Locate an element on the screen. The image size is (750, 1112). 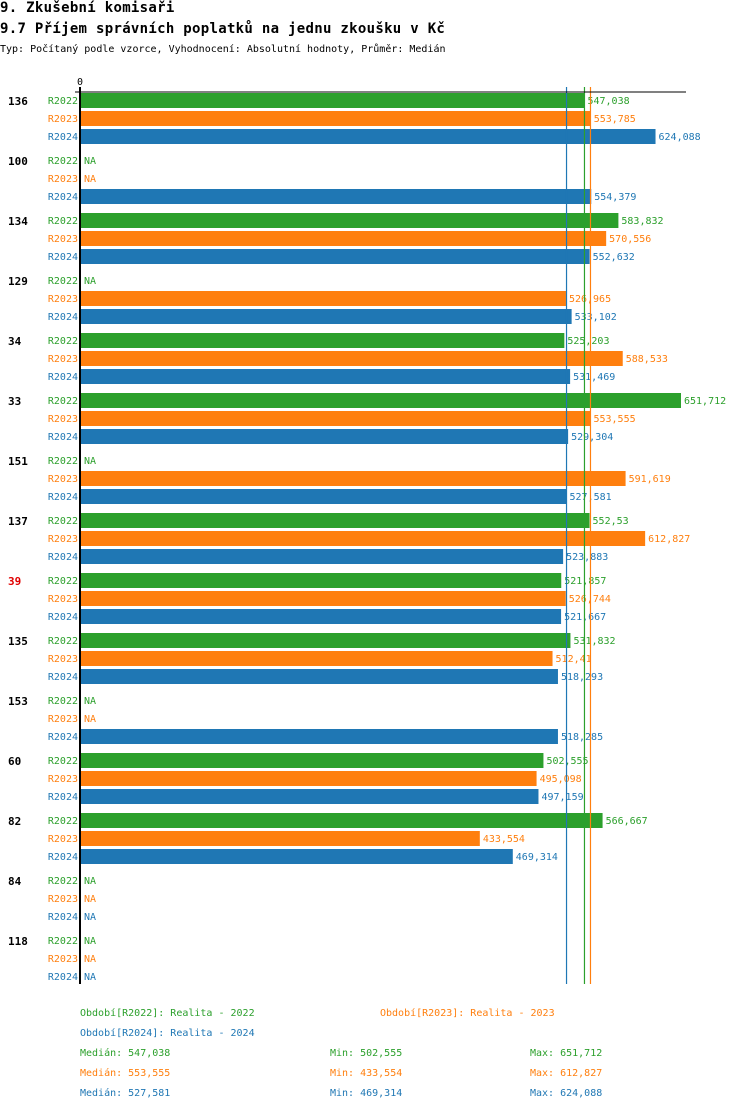
data-label: 469,314 is located at coordinates (537, 857).